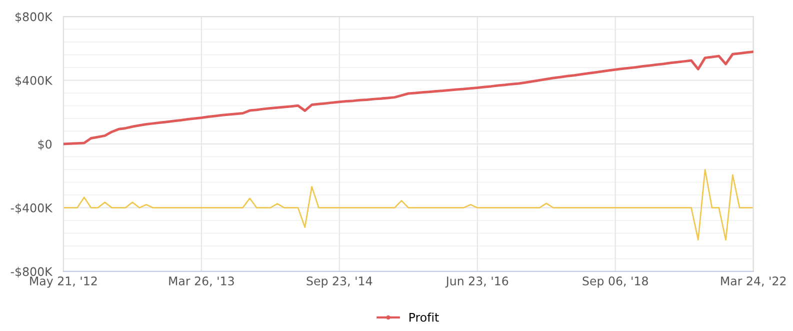  What do you see at coordinates (339, 282) in the screenshot?
I see `x-tick-label: Sep 23, '14` at bounding box center [339, 282].